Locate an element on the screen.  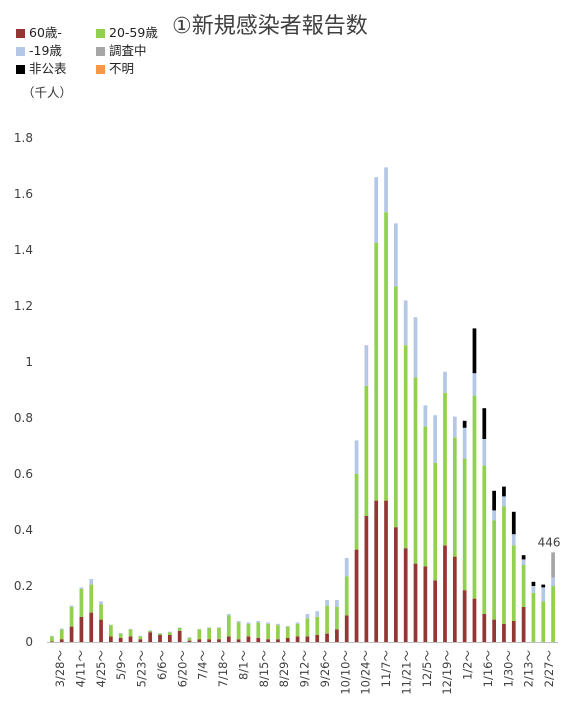
x-tick-label: 5/9～ is located at coordinates (121, 665).